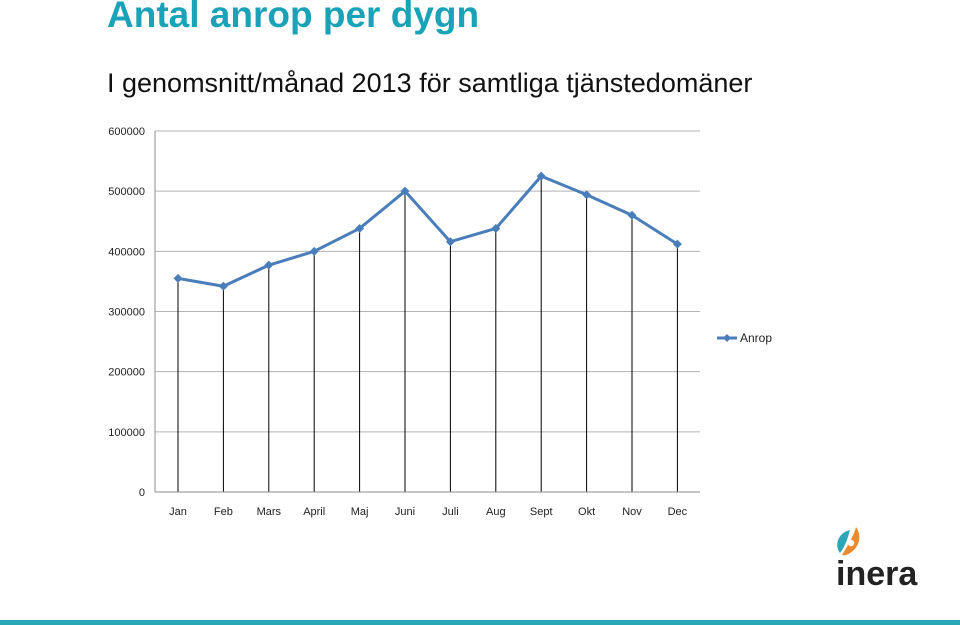 The height and width of the screenshot is (625, 960). What do you see at coordinates (541, 512) in the screenshot?
I see `x-tick-label: Sept` at bounding box center [541, 512].